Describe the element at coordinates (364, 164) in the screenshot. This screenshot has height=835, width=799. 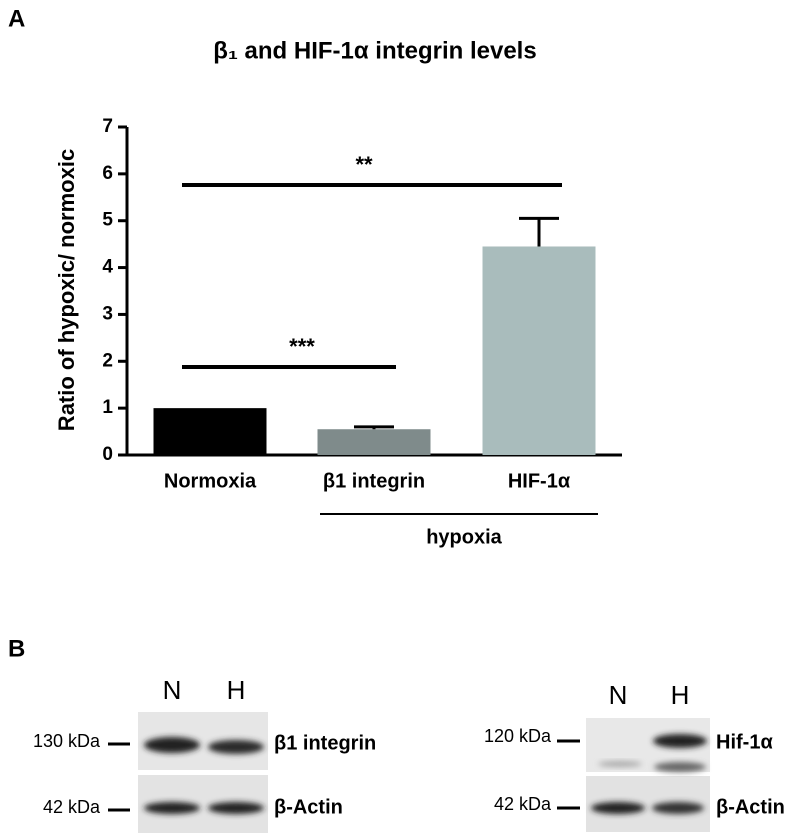
I see `annotation: **` at that location.